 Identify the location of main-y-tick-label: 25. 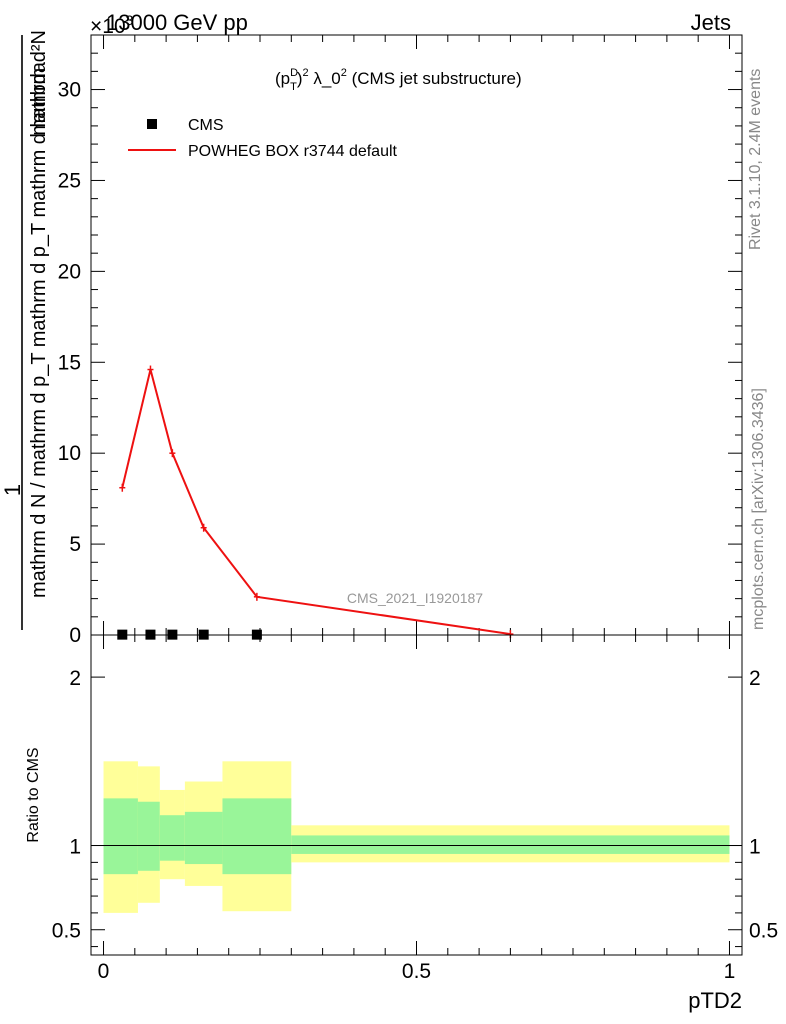
(69, 180).